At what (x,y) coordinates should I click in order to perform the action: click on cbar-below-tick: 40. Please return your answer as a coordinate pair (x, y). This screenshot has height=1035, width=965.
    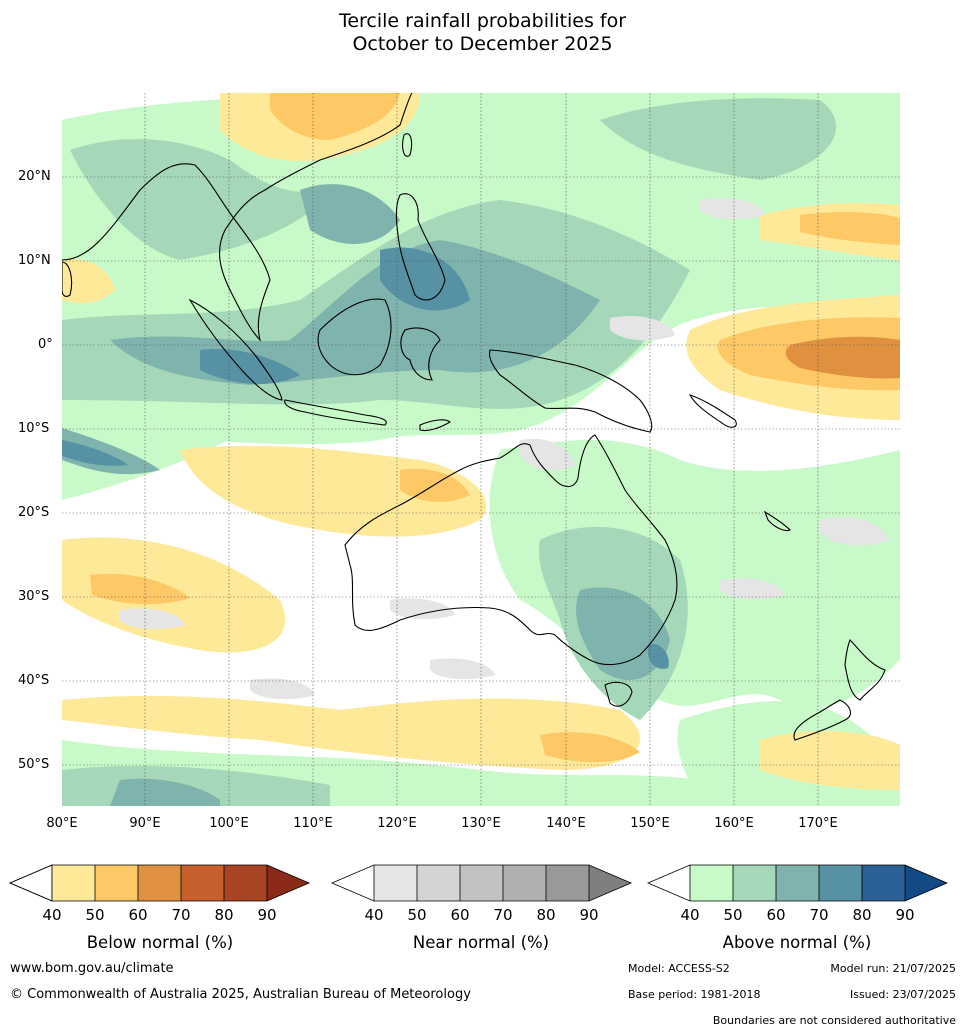
    Looking at the image, I should click on (52, 915).